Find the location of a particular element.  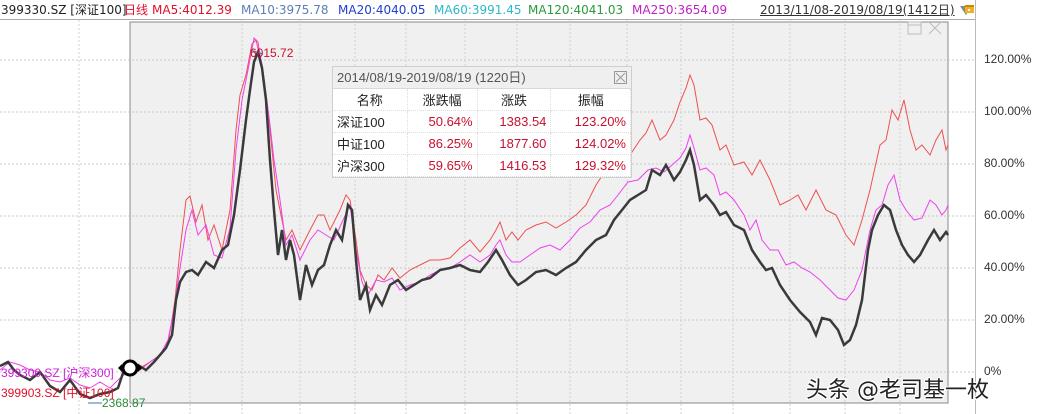

y-tick-60: 60.00% is located at coordinates (1004, 215).